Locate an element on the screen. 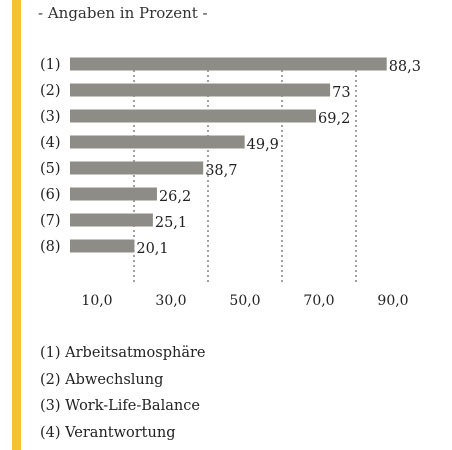 The image size is (452, 450). category-label: (1) is located at coordinates (50, 65).